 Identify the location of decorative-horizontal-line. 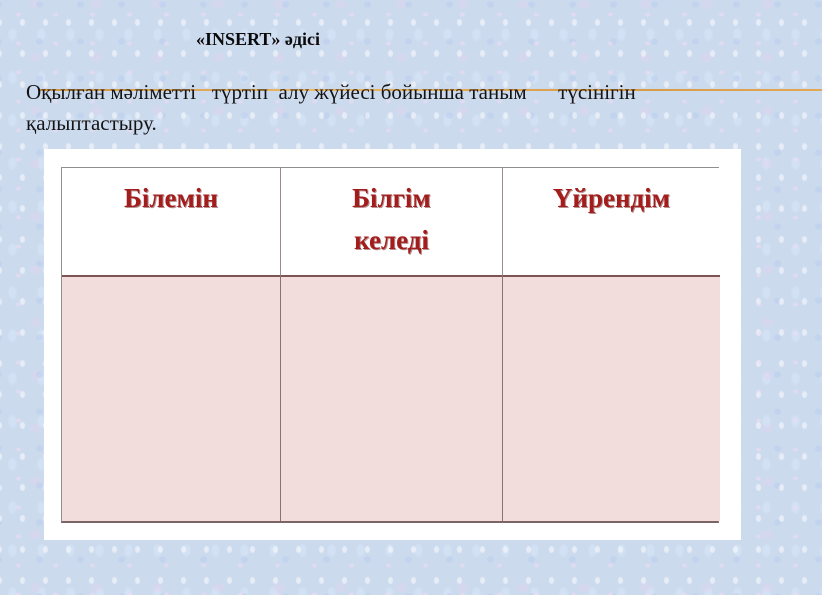
(430, 90).